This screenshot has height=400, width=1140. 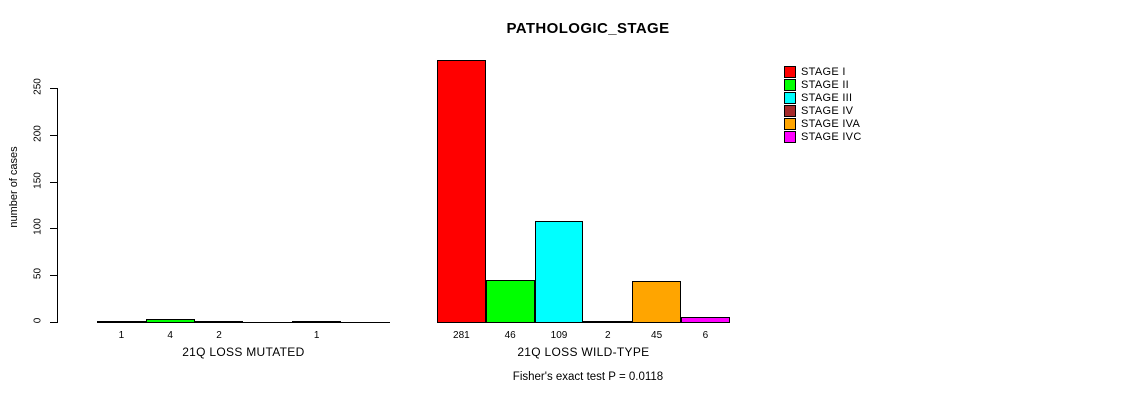 What do you see at coordinates (510, 335) in the screenshot?
I see `bar-value-label: 46` at bounding box center [510, 335].